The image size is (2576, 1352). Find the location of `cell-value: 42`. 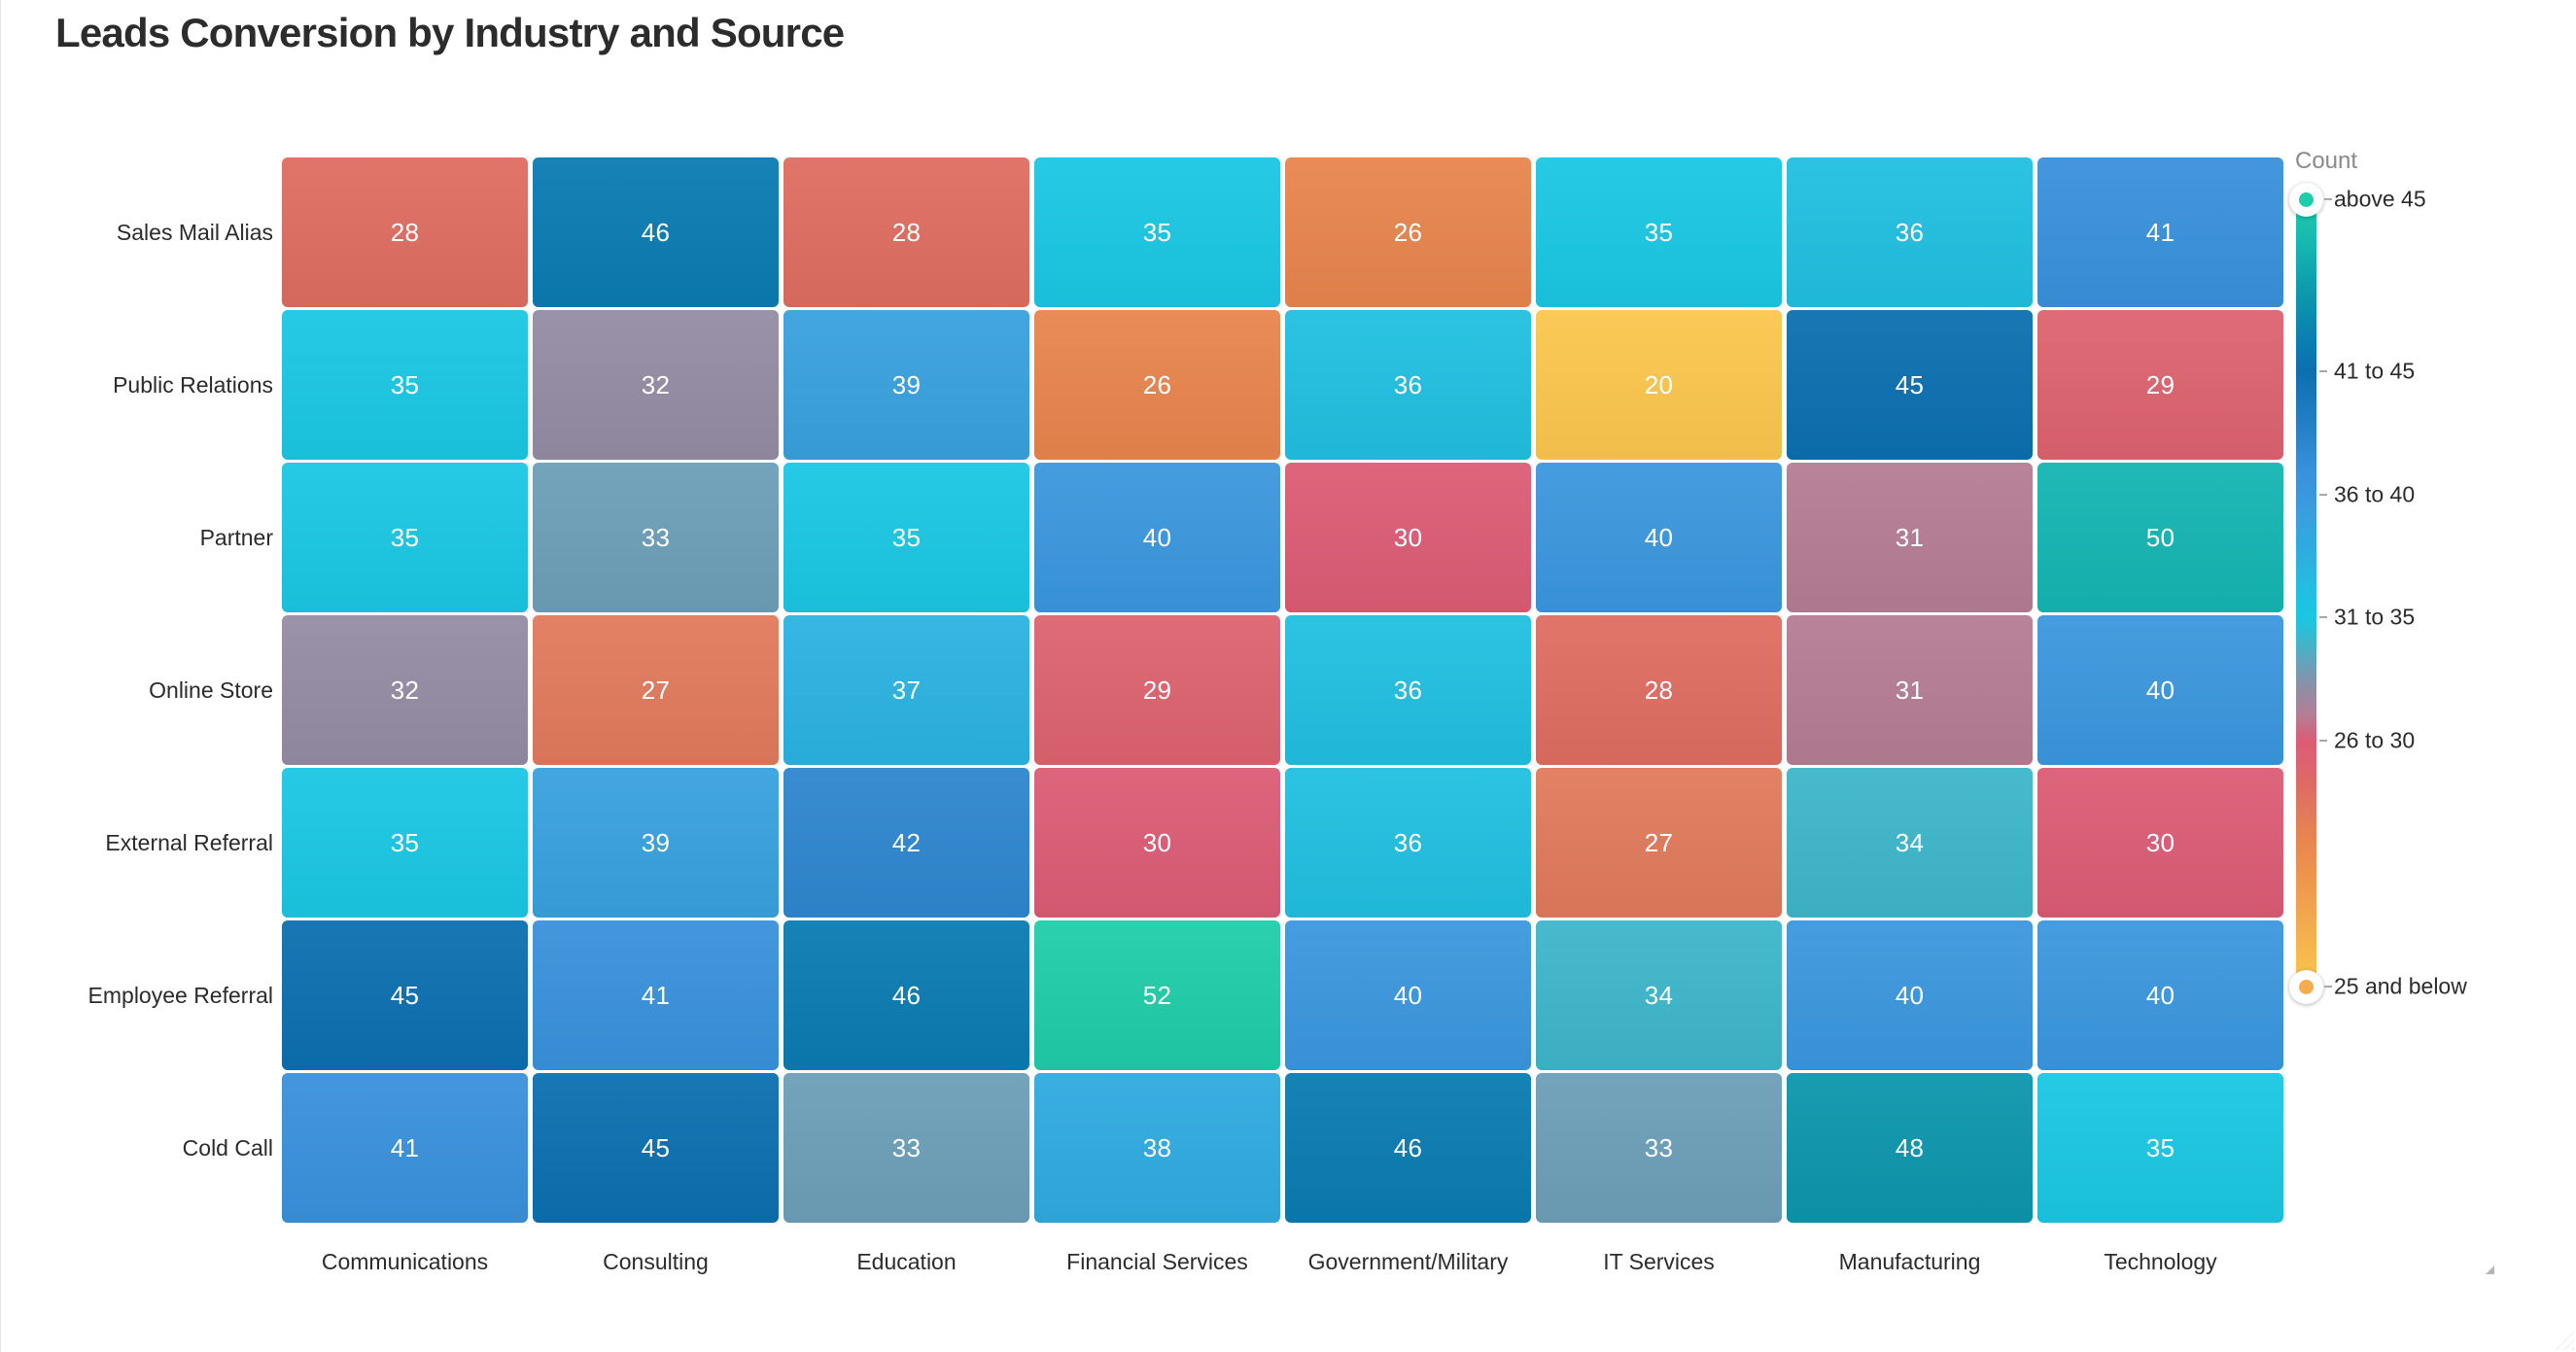

cell-value: 42 is located at coordinates (907, 842).